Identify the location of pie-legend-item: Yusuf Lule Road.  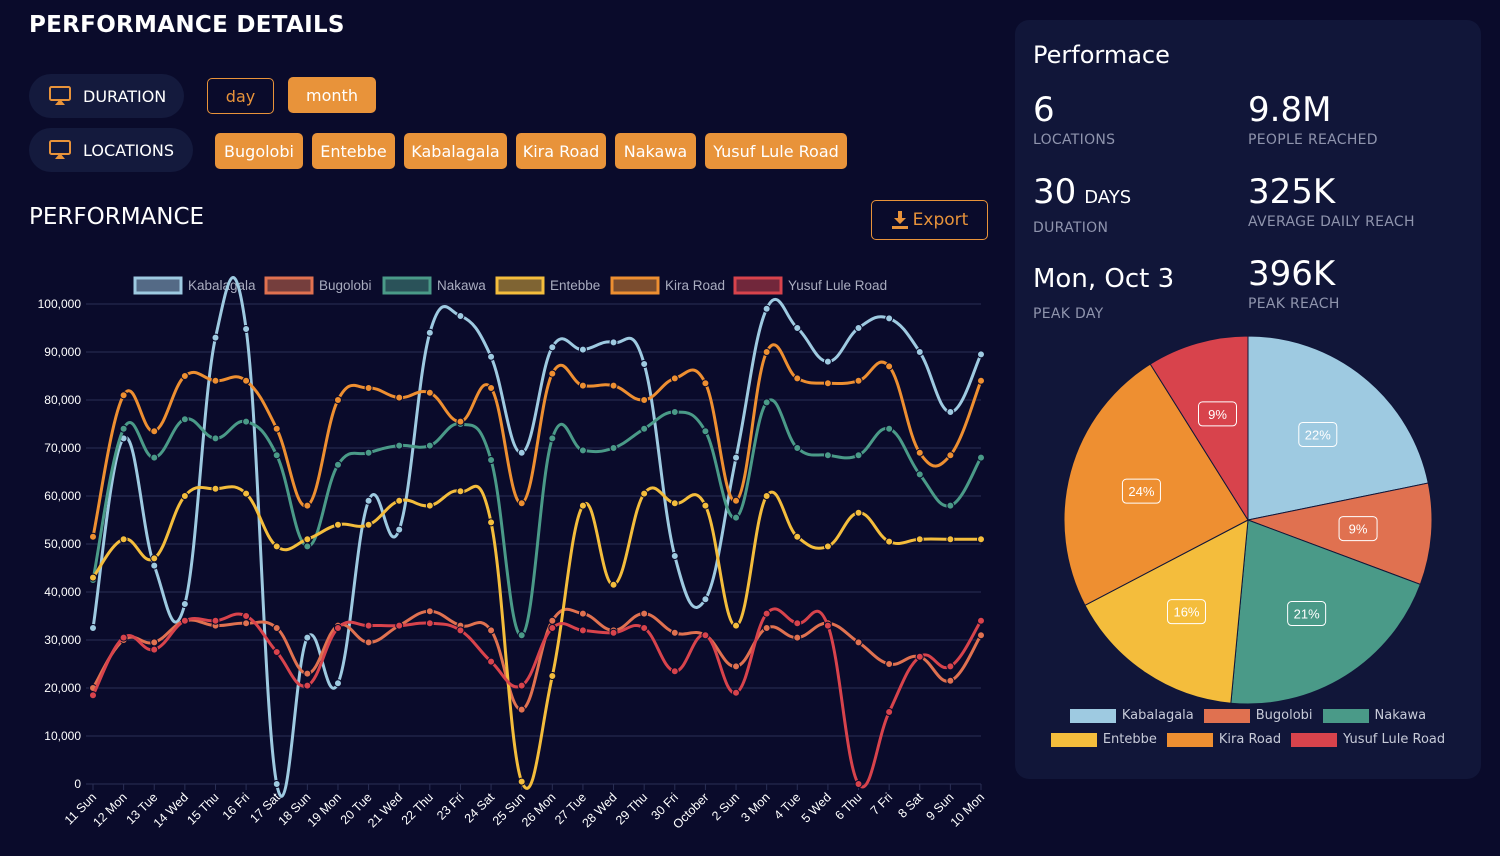
(1368, 739).